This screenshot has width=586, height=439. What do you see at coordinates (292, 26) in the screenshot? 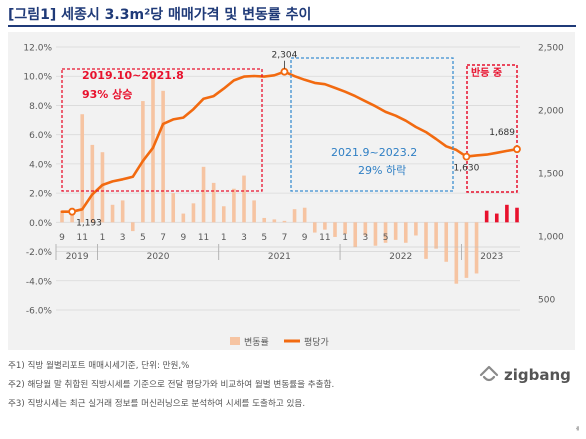
I see `title-underline` at bounding box center [292, 26].